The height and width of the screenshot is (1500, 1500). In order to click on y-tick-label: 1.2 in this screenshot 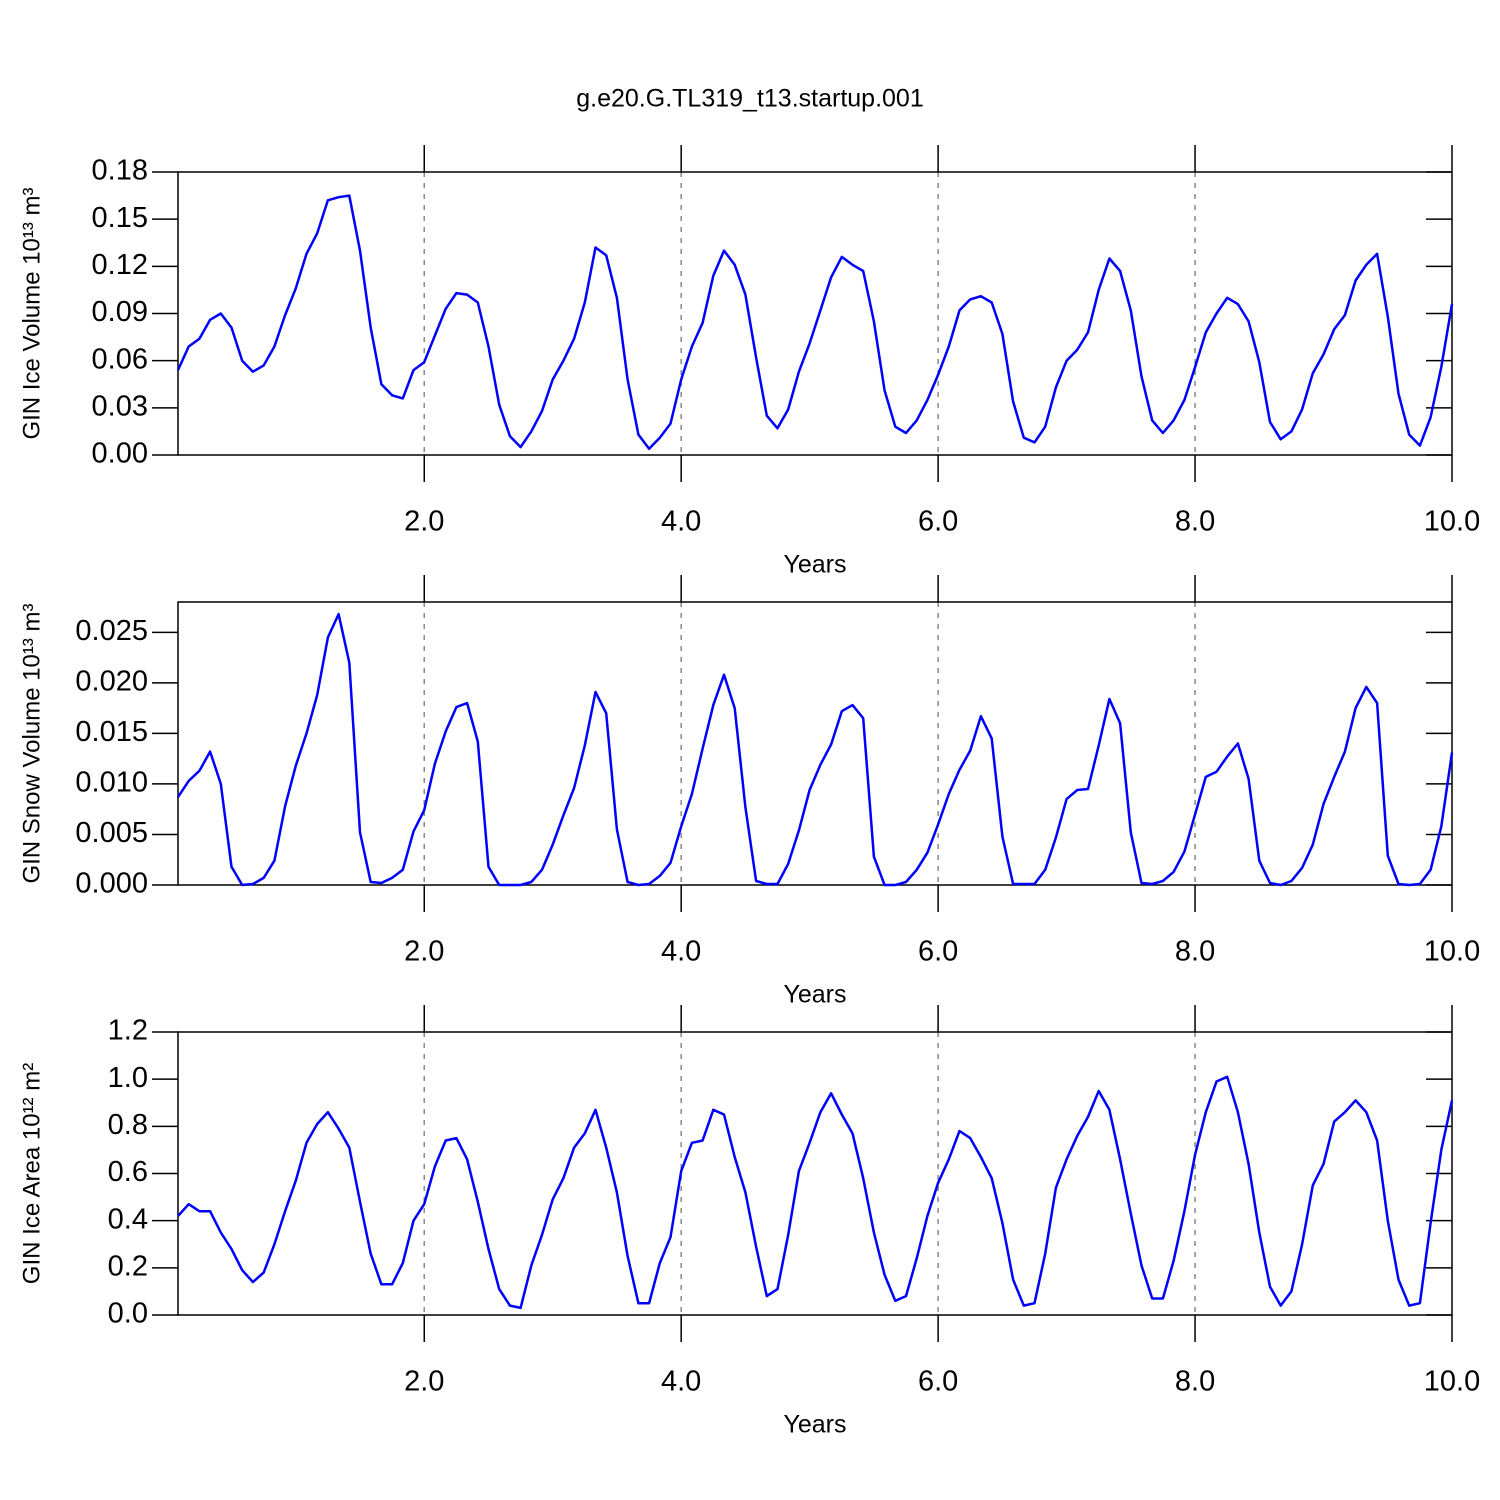, I will do `click(128, 1031)`.